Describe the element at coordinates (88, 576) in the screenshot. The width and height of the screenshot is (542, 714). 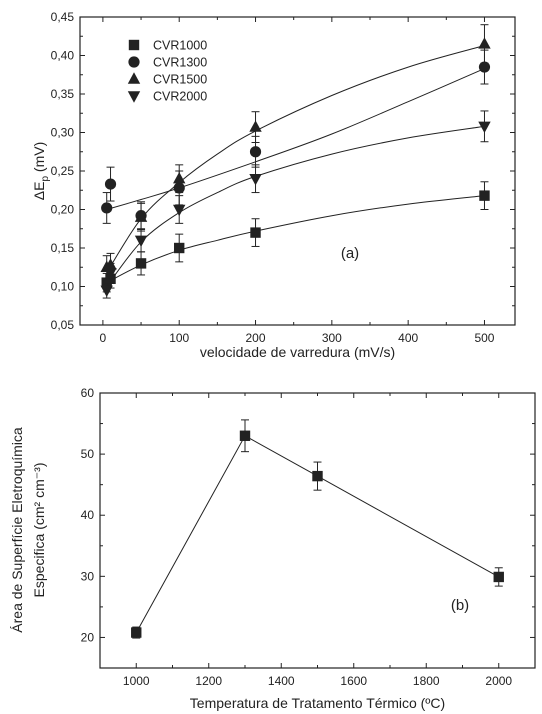
I see `y-tick-label: 30` at that location.